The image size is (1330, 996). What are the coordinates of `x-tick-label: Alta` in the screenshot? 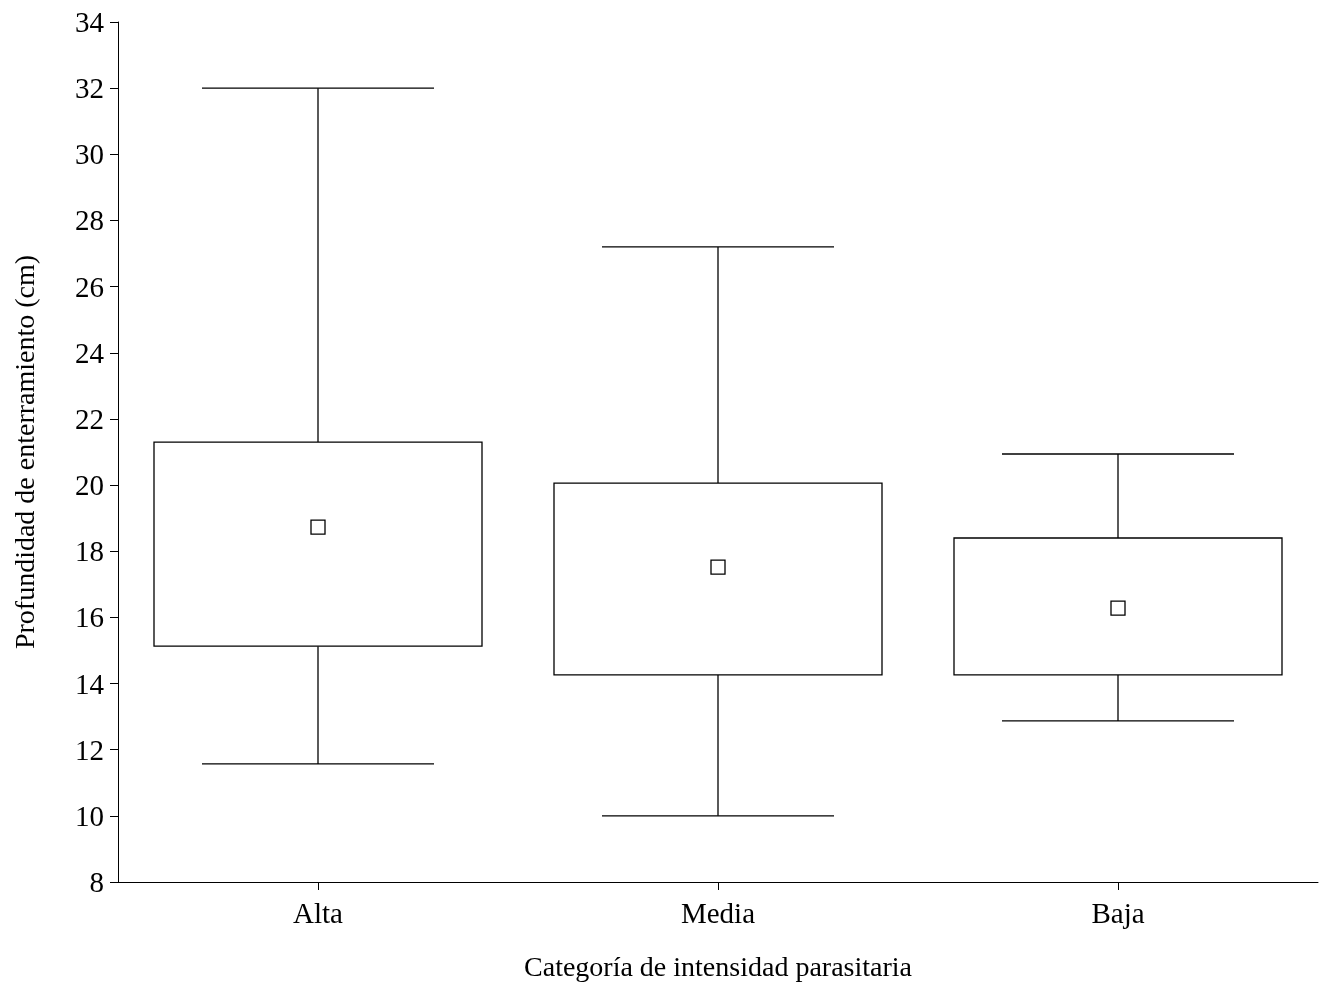 It's located at (318, 912).